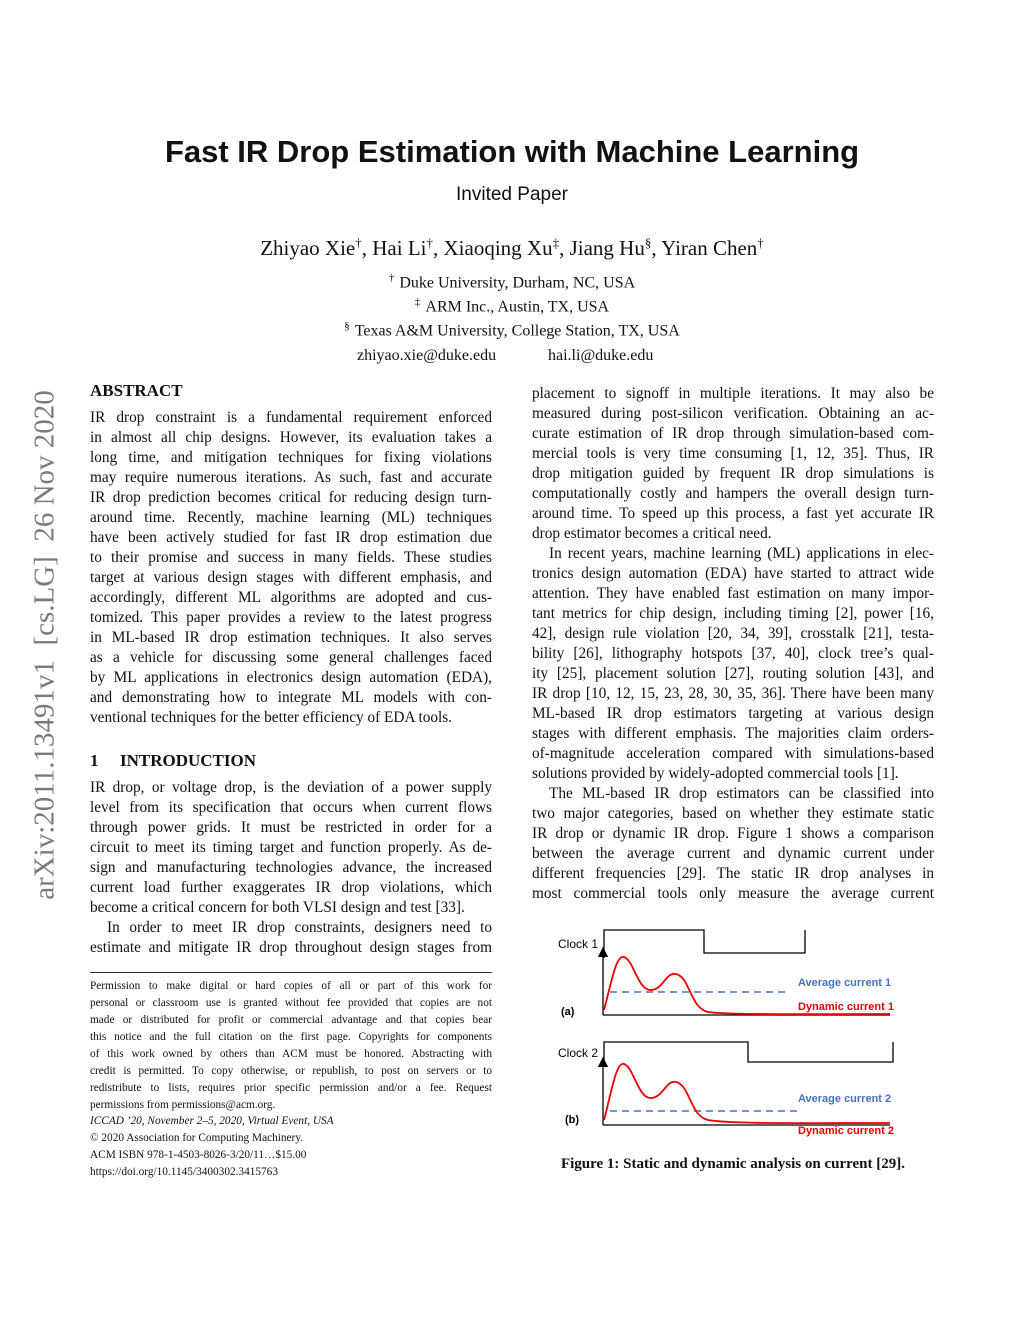 This screenshot has height=1325, width=1024. I want to click on affiliation-text: Duke University, Durham, NC, USA, so click(517, 283).